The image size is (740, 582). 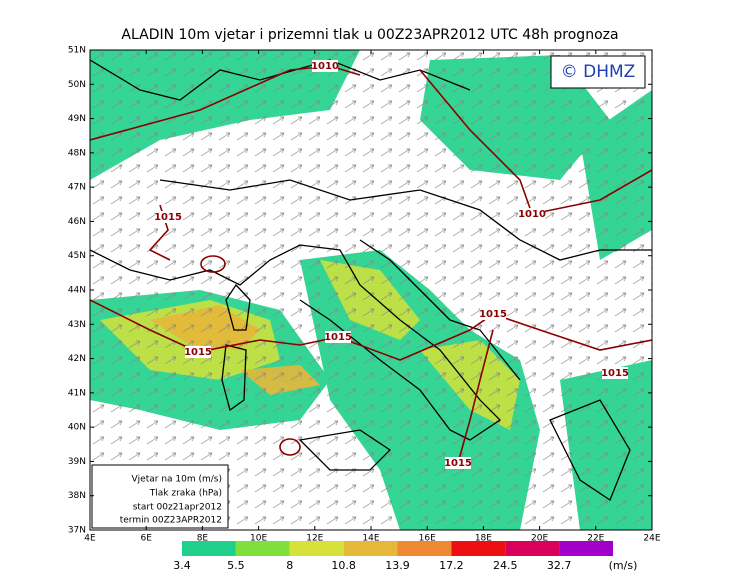 I want to click on lat-label: 41N, so click(x=77, y=393).